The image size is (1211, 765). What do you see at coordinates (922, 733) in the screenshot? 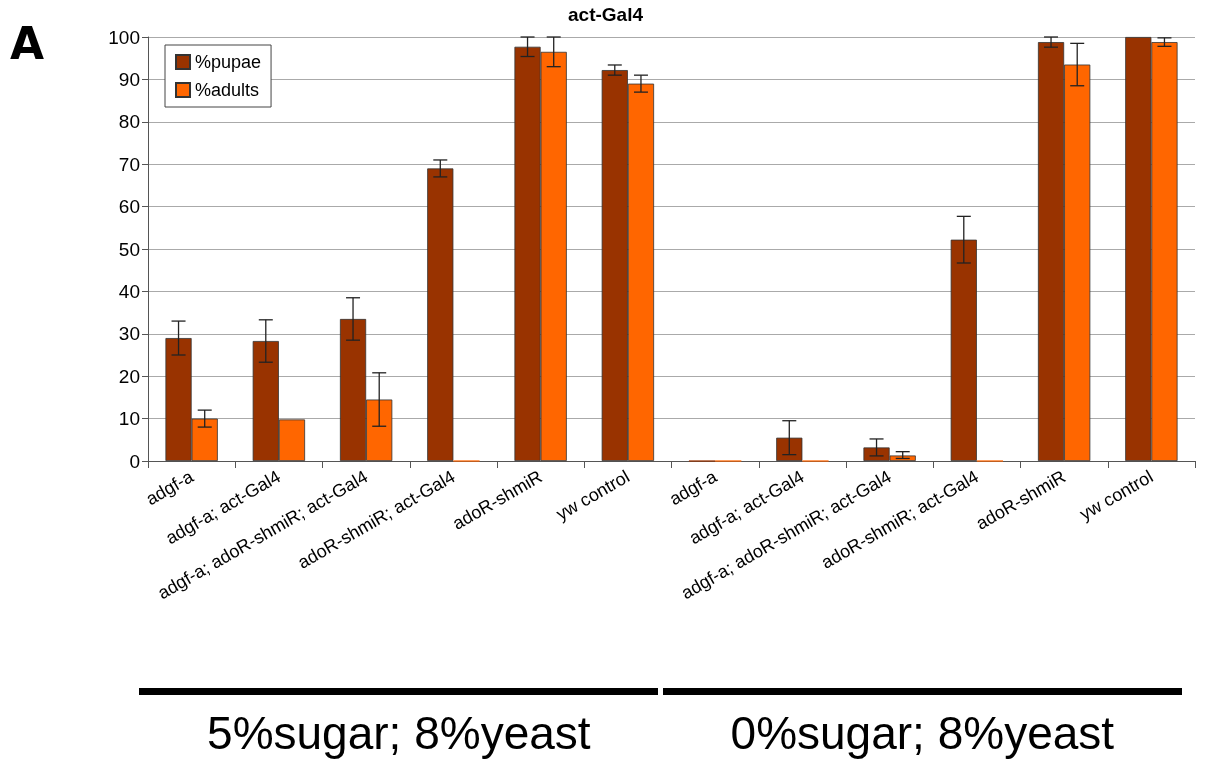
I see `text: 0%sugar; 8%yeast` at bounding box center [922, 733].